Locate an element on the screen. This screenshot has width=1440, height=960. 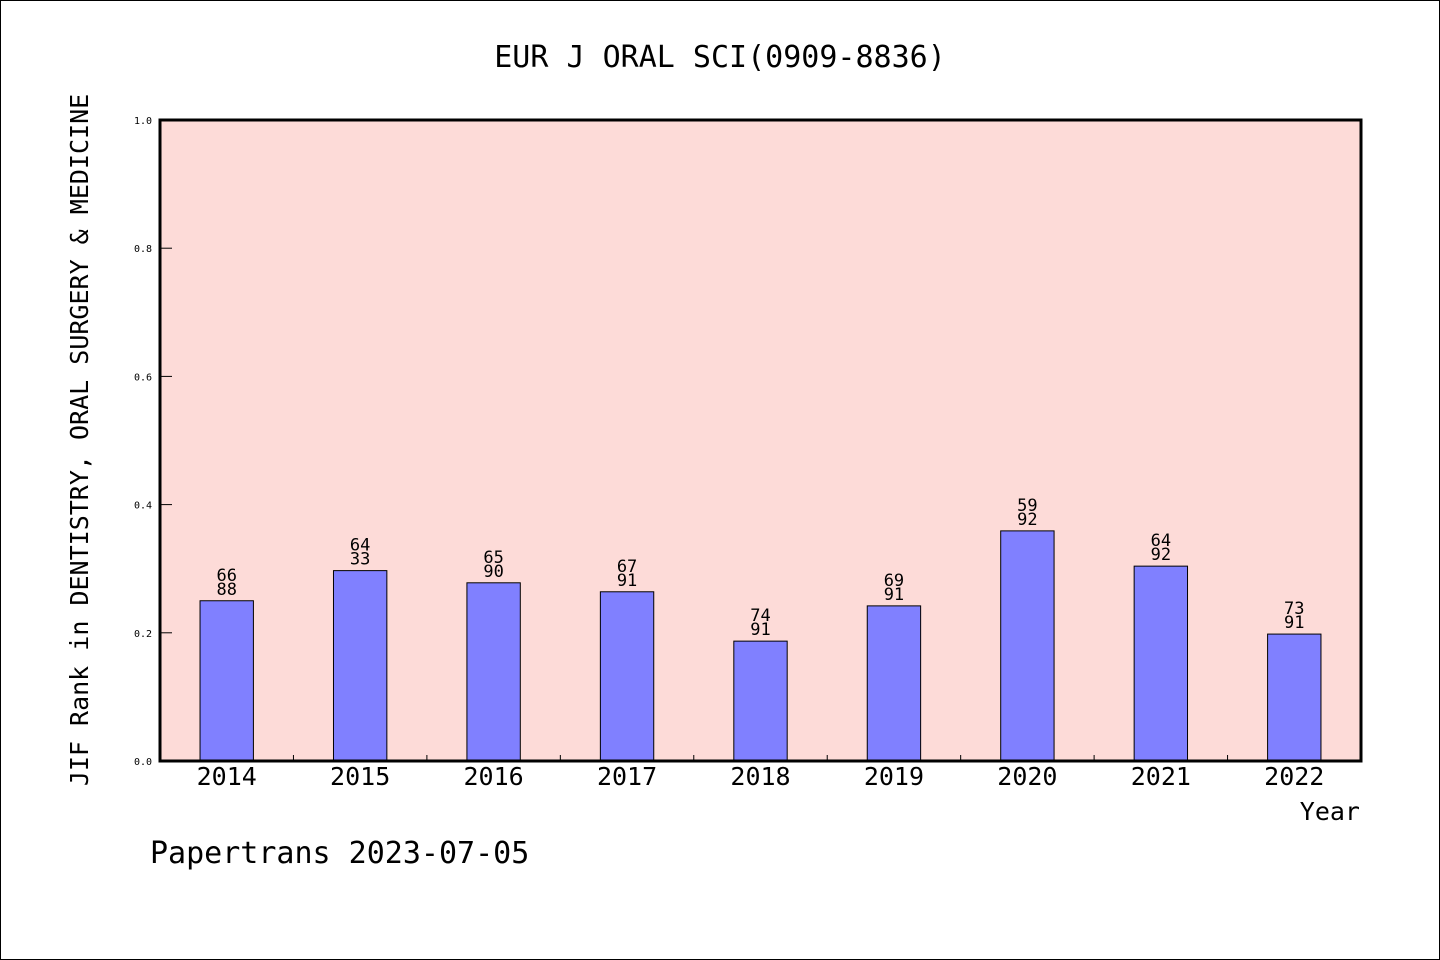
x-tick-label: 2021 is located at coordinates (1161, 776).